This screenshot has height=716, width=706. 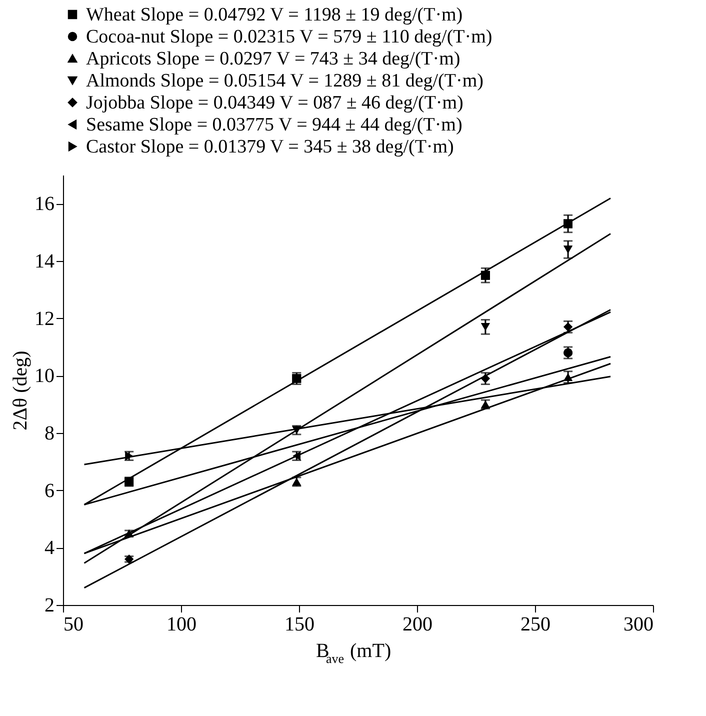 I want to click on legend-label: Apricots Slope = 0.0297 V = 743 ± 34 deg/(T·m), so click(x=273, y=59).